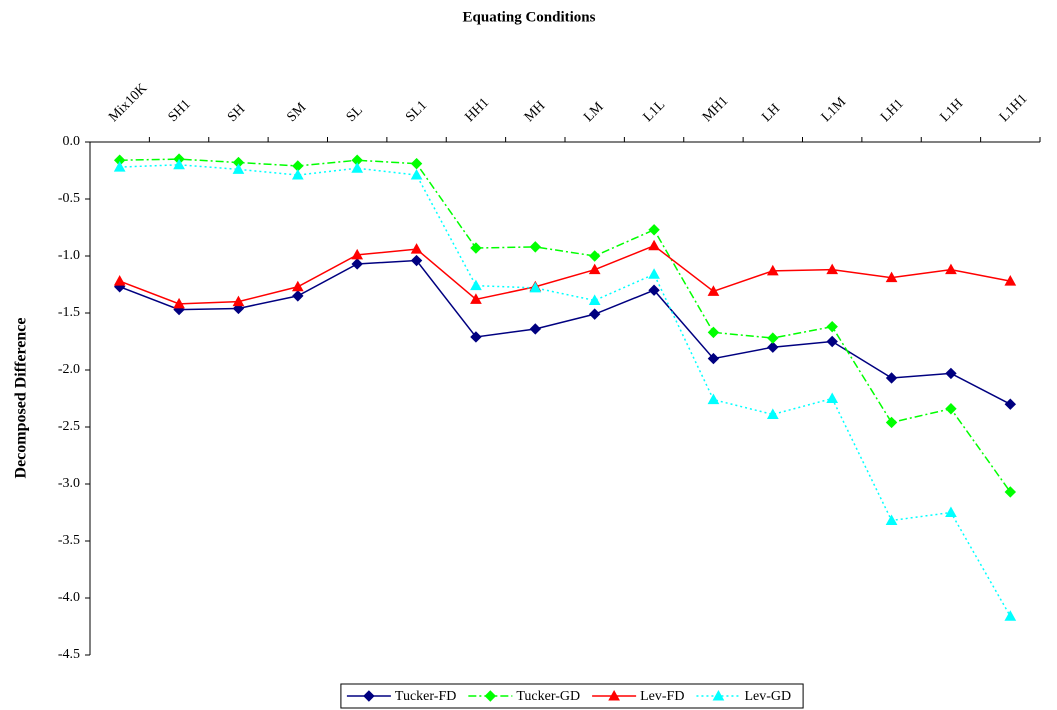  Describe the element at coordinates (655, 111) in the screenshot. I see `x-tick-label: L1L` at that location.